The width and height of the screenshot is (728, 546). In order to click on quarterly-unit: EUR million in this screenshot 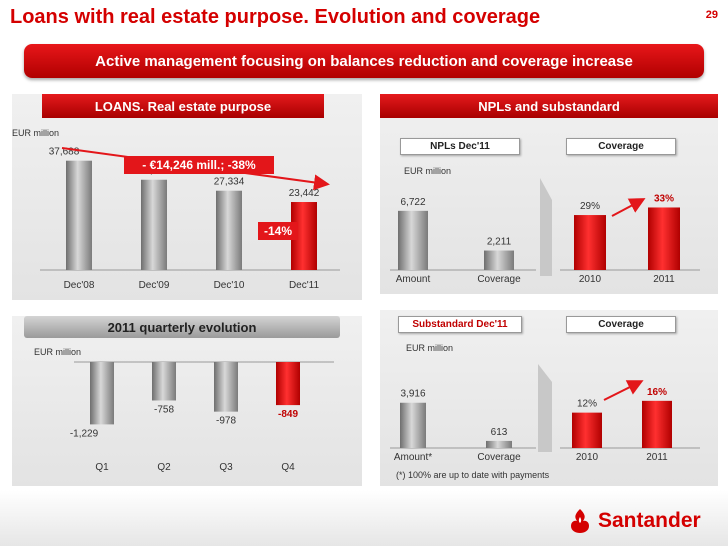, I will do `click(58, 352)`.